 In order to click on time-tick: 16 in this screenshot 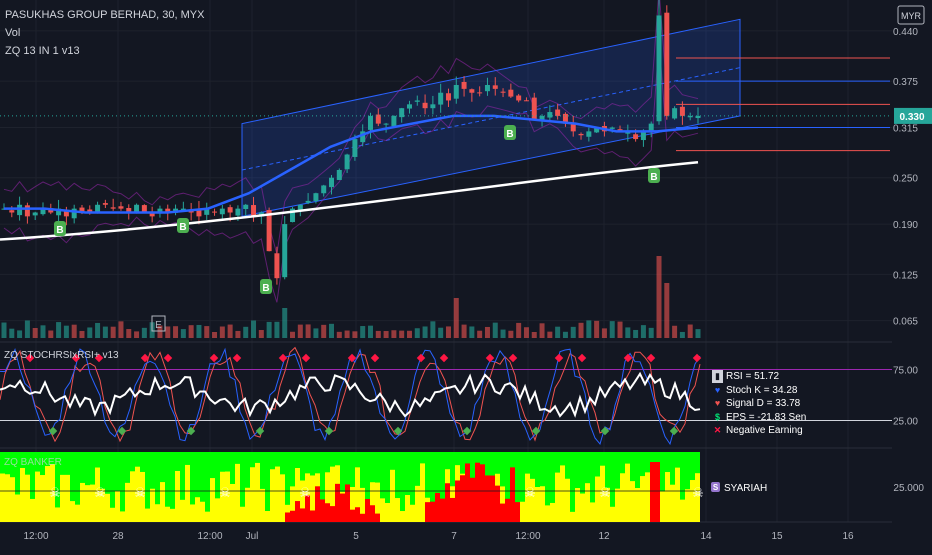, I will do `click(848, 536)`.